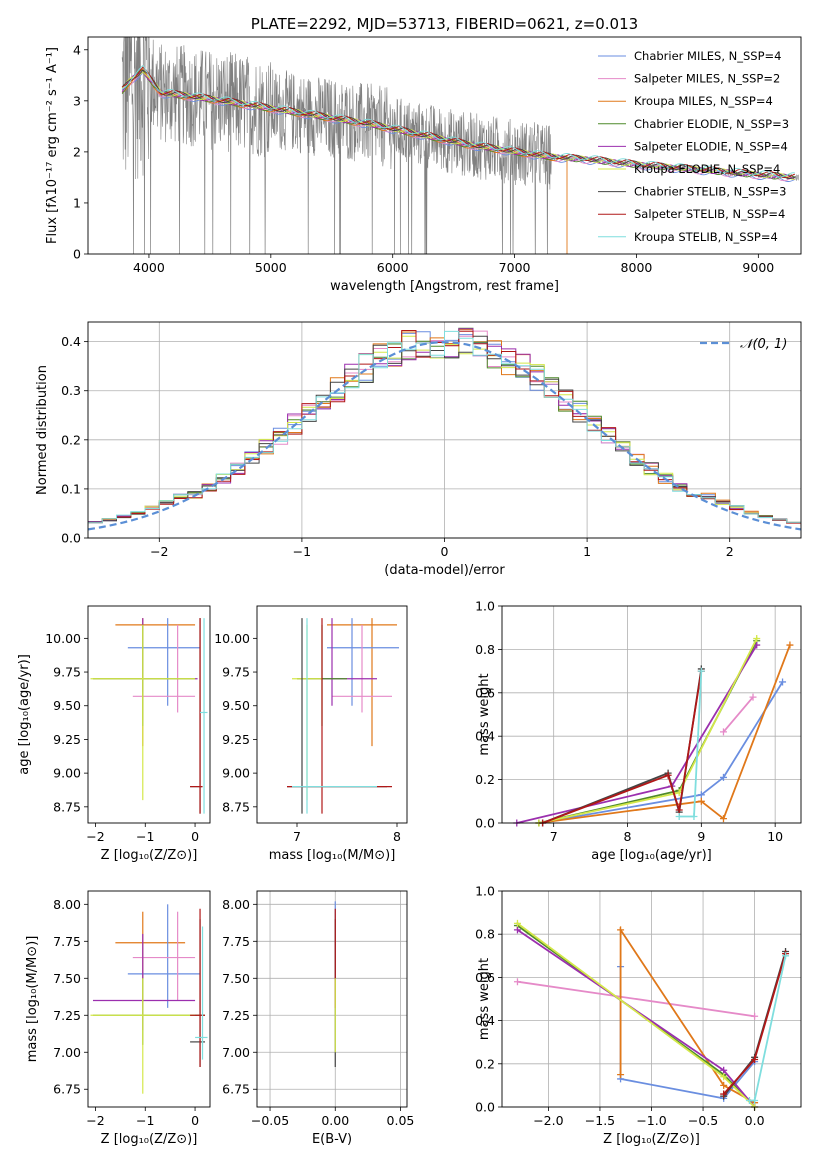 The width and height of the screenshot is (819, 1170). Describe the element at coordinates (707, 56) in the screenshot. I see `spectrum-legend-label-0: Chabrier MILES, N_SSP=4` at that location.